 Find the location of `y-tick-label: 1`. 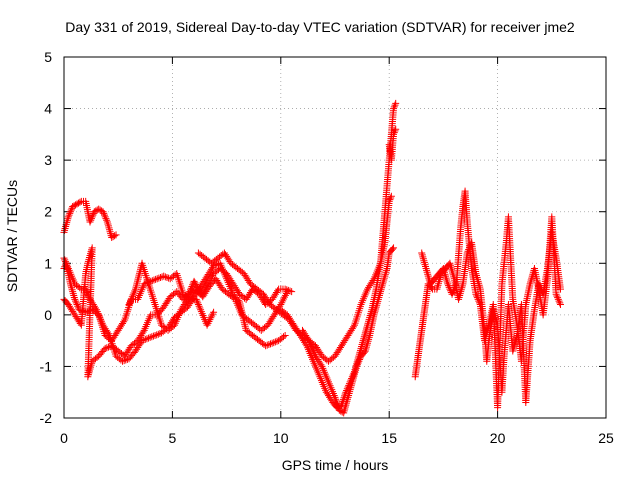

y-tick-label: 1 is located at coordinates (48, 263).